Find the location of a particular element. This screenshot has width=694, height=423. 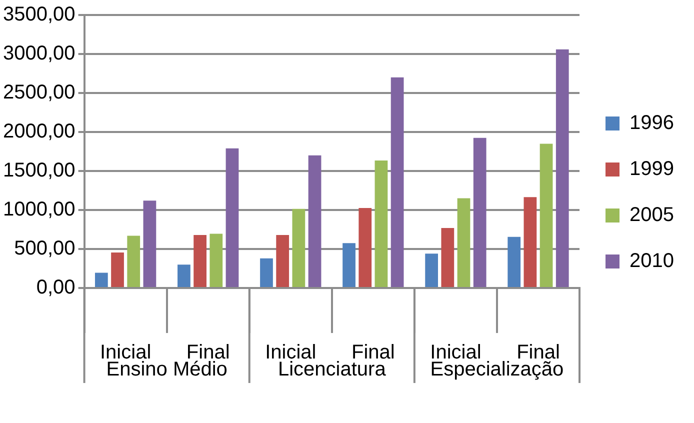

legend-label: 2010 is located at coordinates (652, 261).